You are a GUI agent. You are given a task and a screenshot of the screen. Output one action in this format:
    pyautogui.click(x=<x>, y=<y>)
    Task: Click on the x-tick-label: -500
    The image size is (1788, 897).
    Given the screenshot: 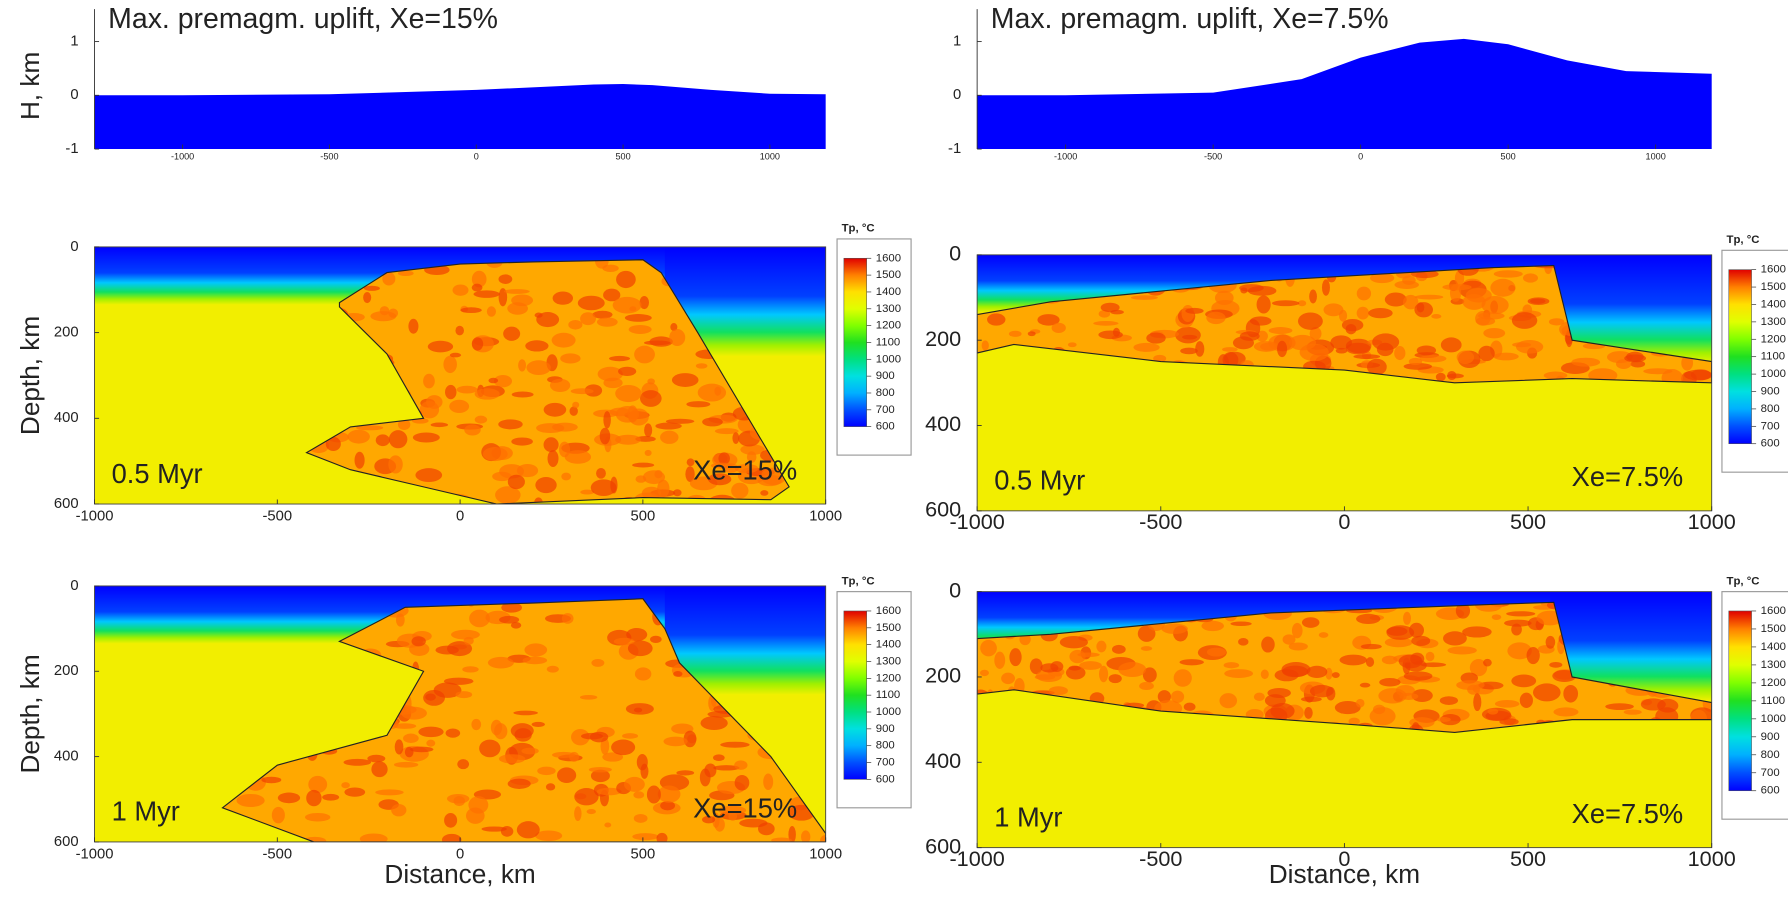 What is the action you would take?
    pyautogui.click(x=329, y=156)
    